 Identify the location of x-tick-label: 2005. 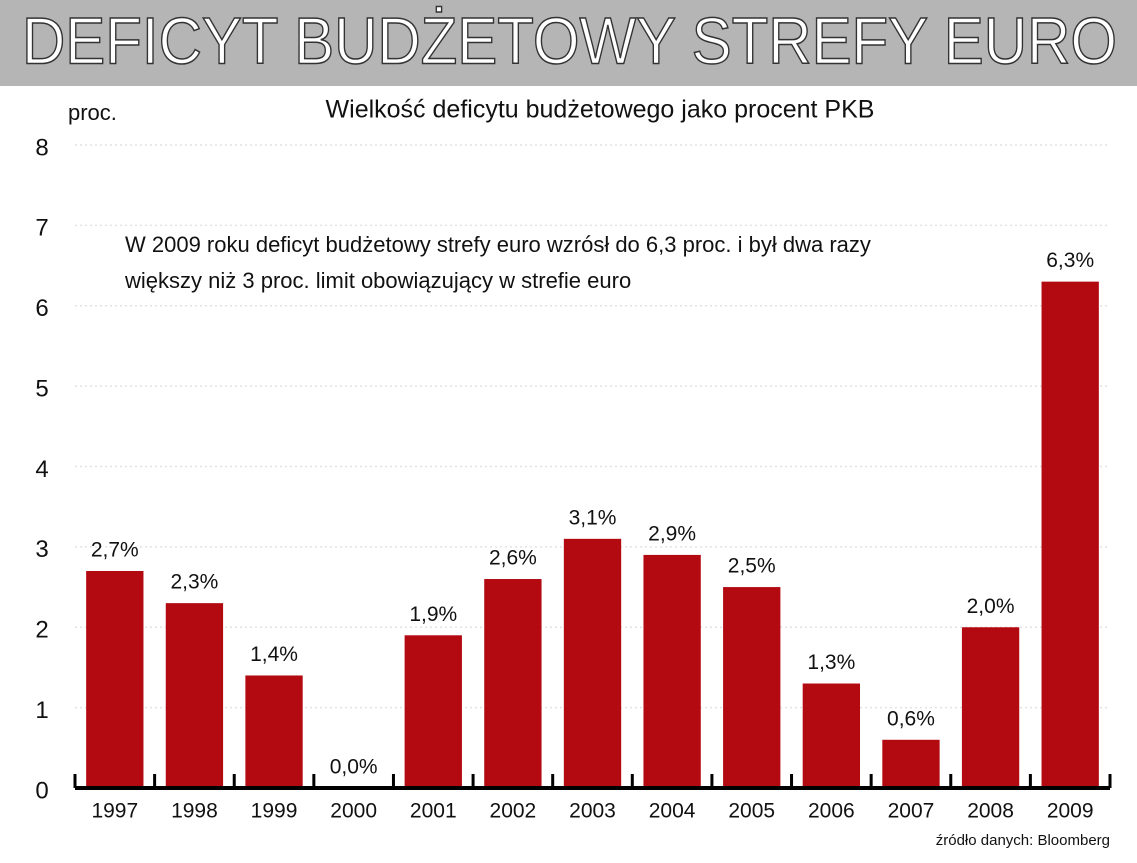
(751, 811).